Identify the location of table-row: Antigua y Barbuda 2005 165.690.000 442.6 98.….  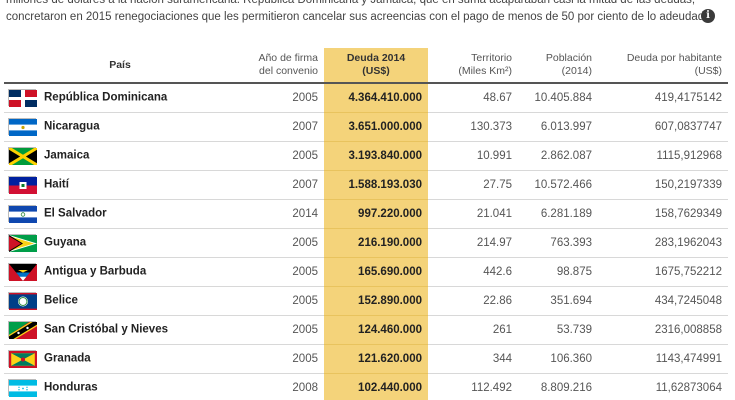
(366, 272).